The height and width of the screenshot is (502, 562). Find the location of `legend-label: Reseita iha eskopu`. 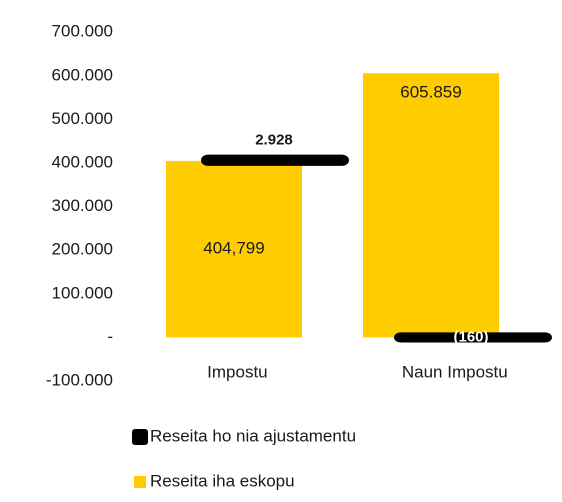

legend-label: Reseita iha eskopu is located at coordinates (222, 480).